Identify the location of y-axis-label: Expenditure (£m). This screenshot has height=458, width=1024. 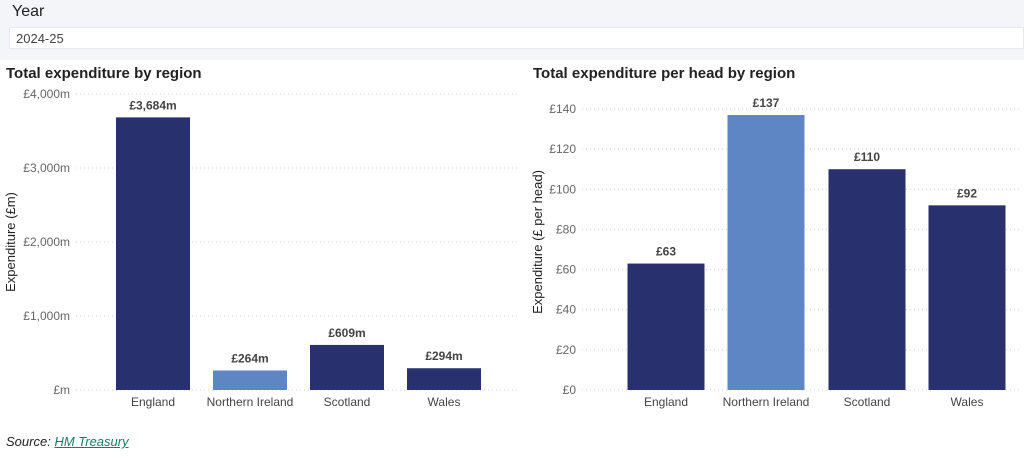
(10, 242).